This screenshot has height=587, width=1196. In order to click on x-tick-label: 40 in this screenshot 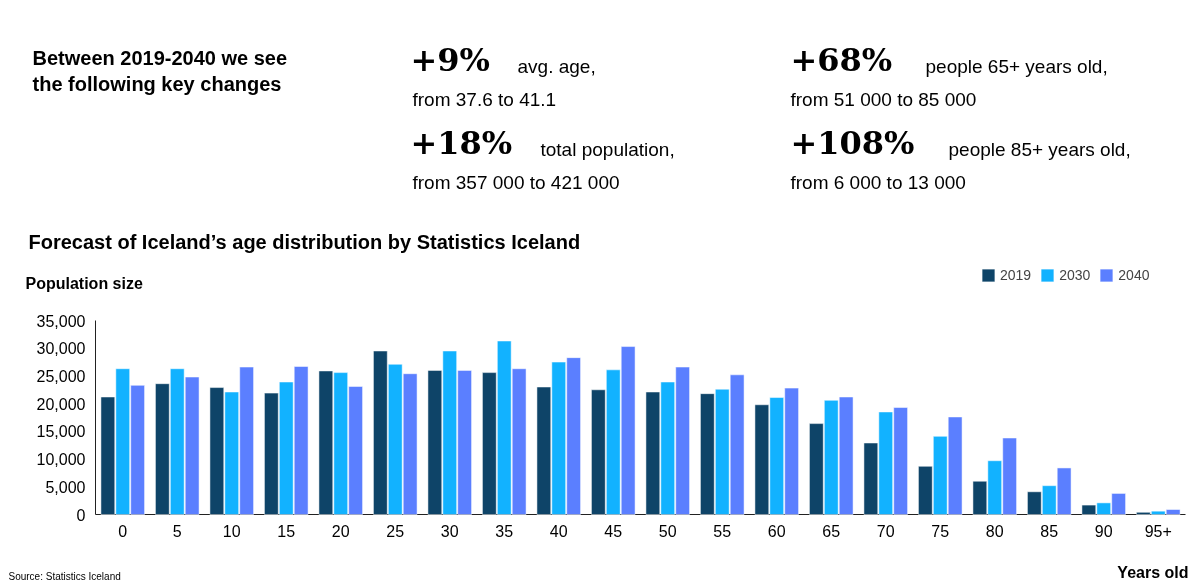, I will do `click(558, 531)`.